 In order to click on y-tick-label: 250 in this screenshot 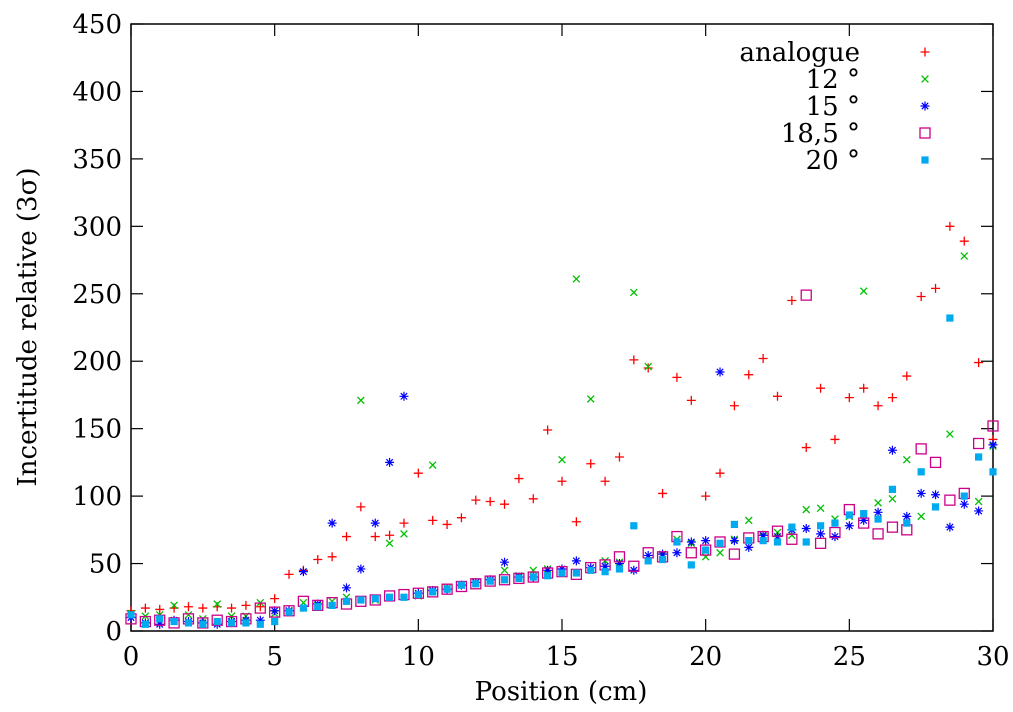, I will do `click(97, 295)`.